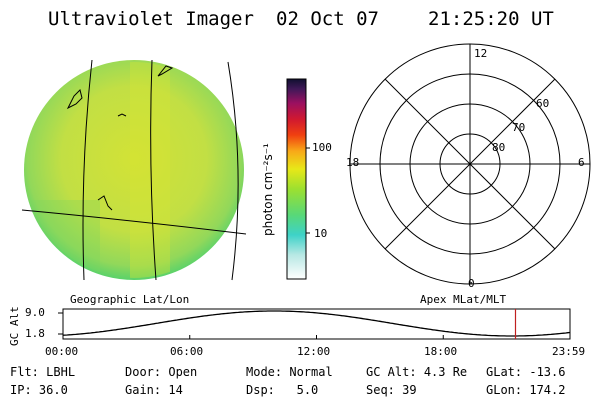  I want to click on info-glon: GLon: 174.2, so click(526, 390).